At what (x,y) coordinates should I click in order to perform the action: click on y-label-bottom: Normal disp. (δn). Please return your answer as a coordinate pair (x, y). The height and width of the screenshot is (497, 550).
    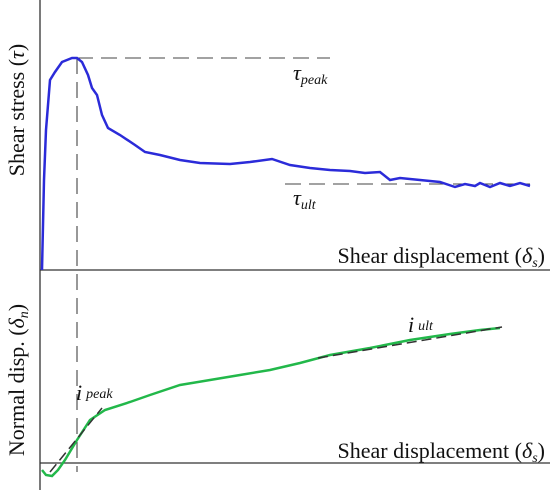
    Looking at the image, I should click on (18, 380).